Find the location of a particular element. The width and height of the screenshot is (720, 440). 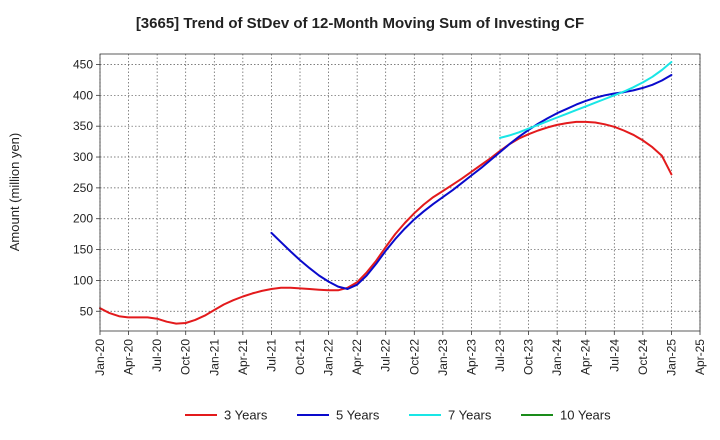

legend-item-7-years: 7 Years is located at coordinates (450, 415).